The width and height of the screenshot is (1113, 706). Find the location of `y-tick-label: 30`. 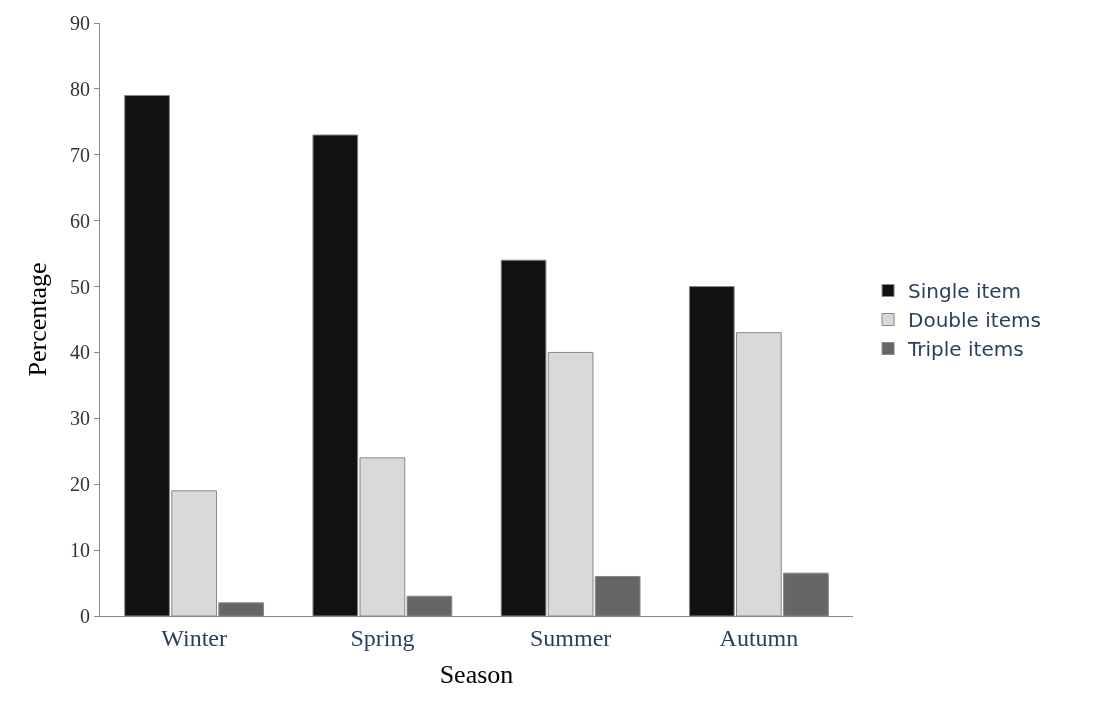

y-tick-label: 30 is located at coordinates (80, 418).